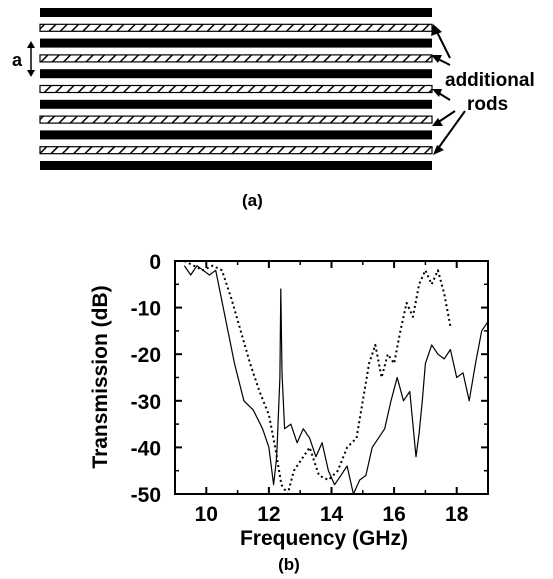  What do you see at coordinates (487, 104) in the screenshot?
I see `annotation-line-2: rods` at bounding box center [487, 104].